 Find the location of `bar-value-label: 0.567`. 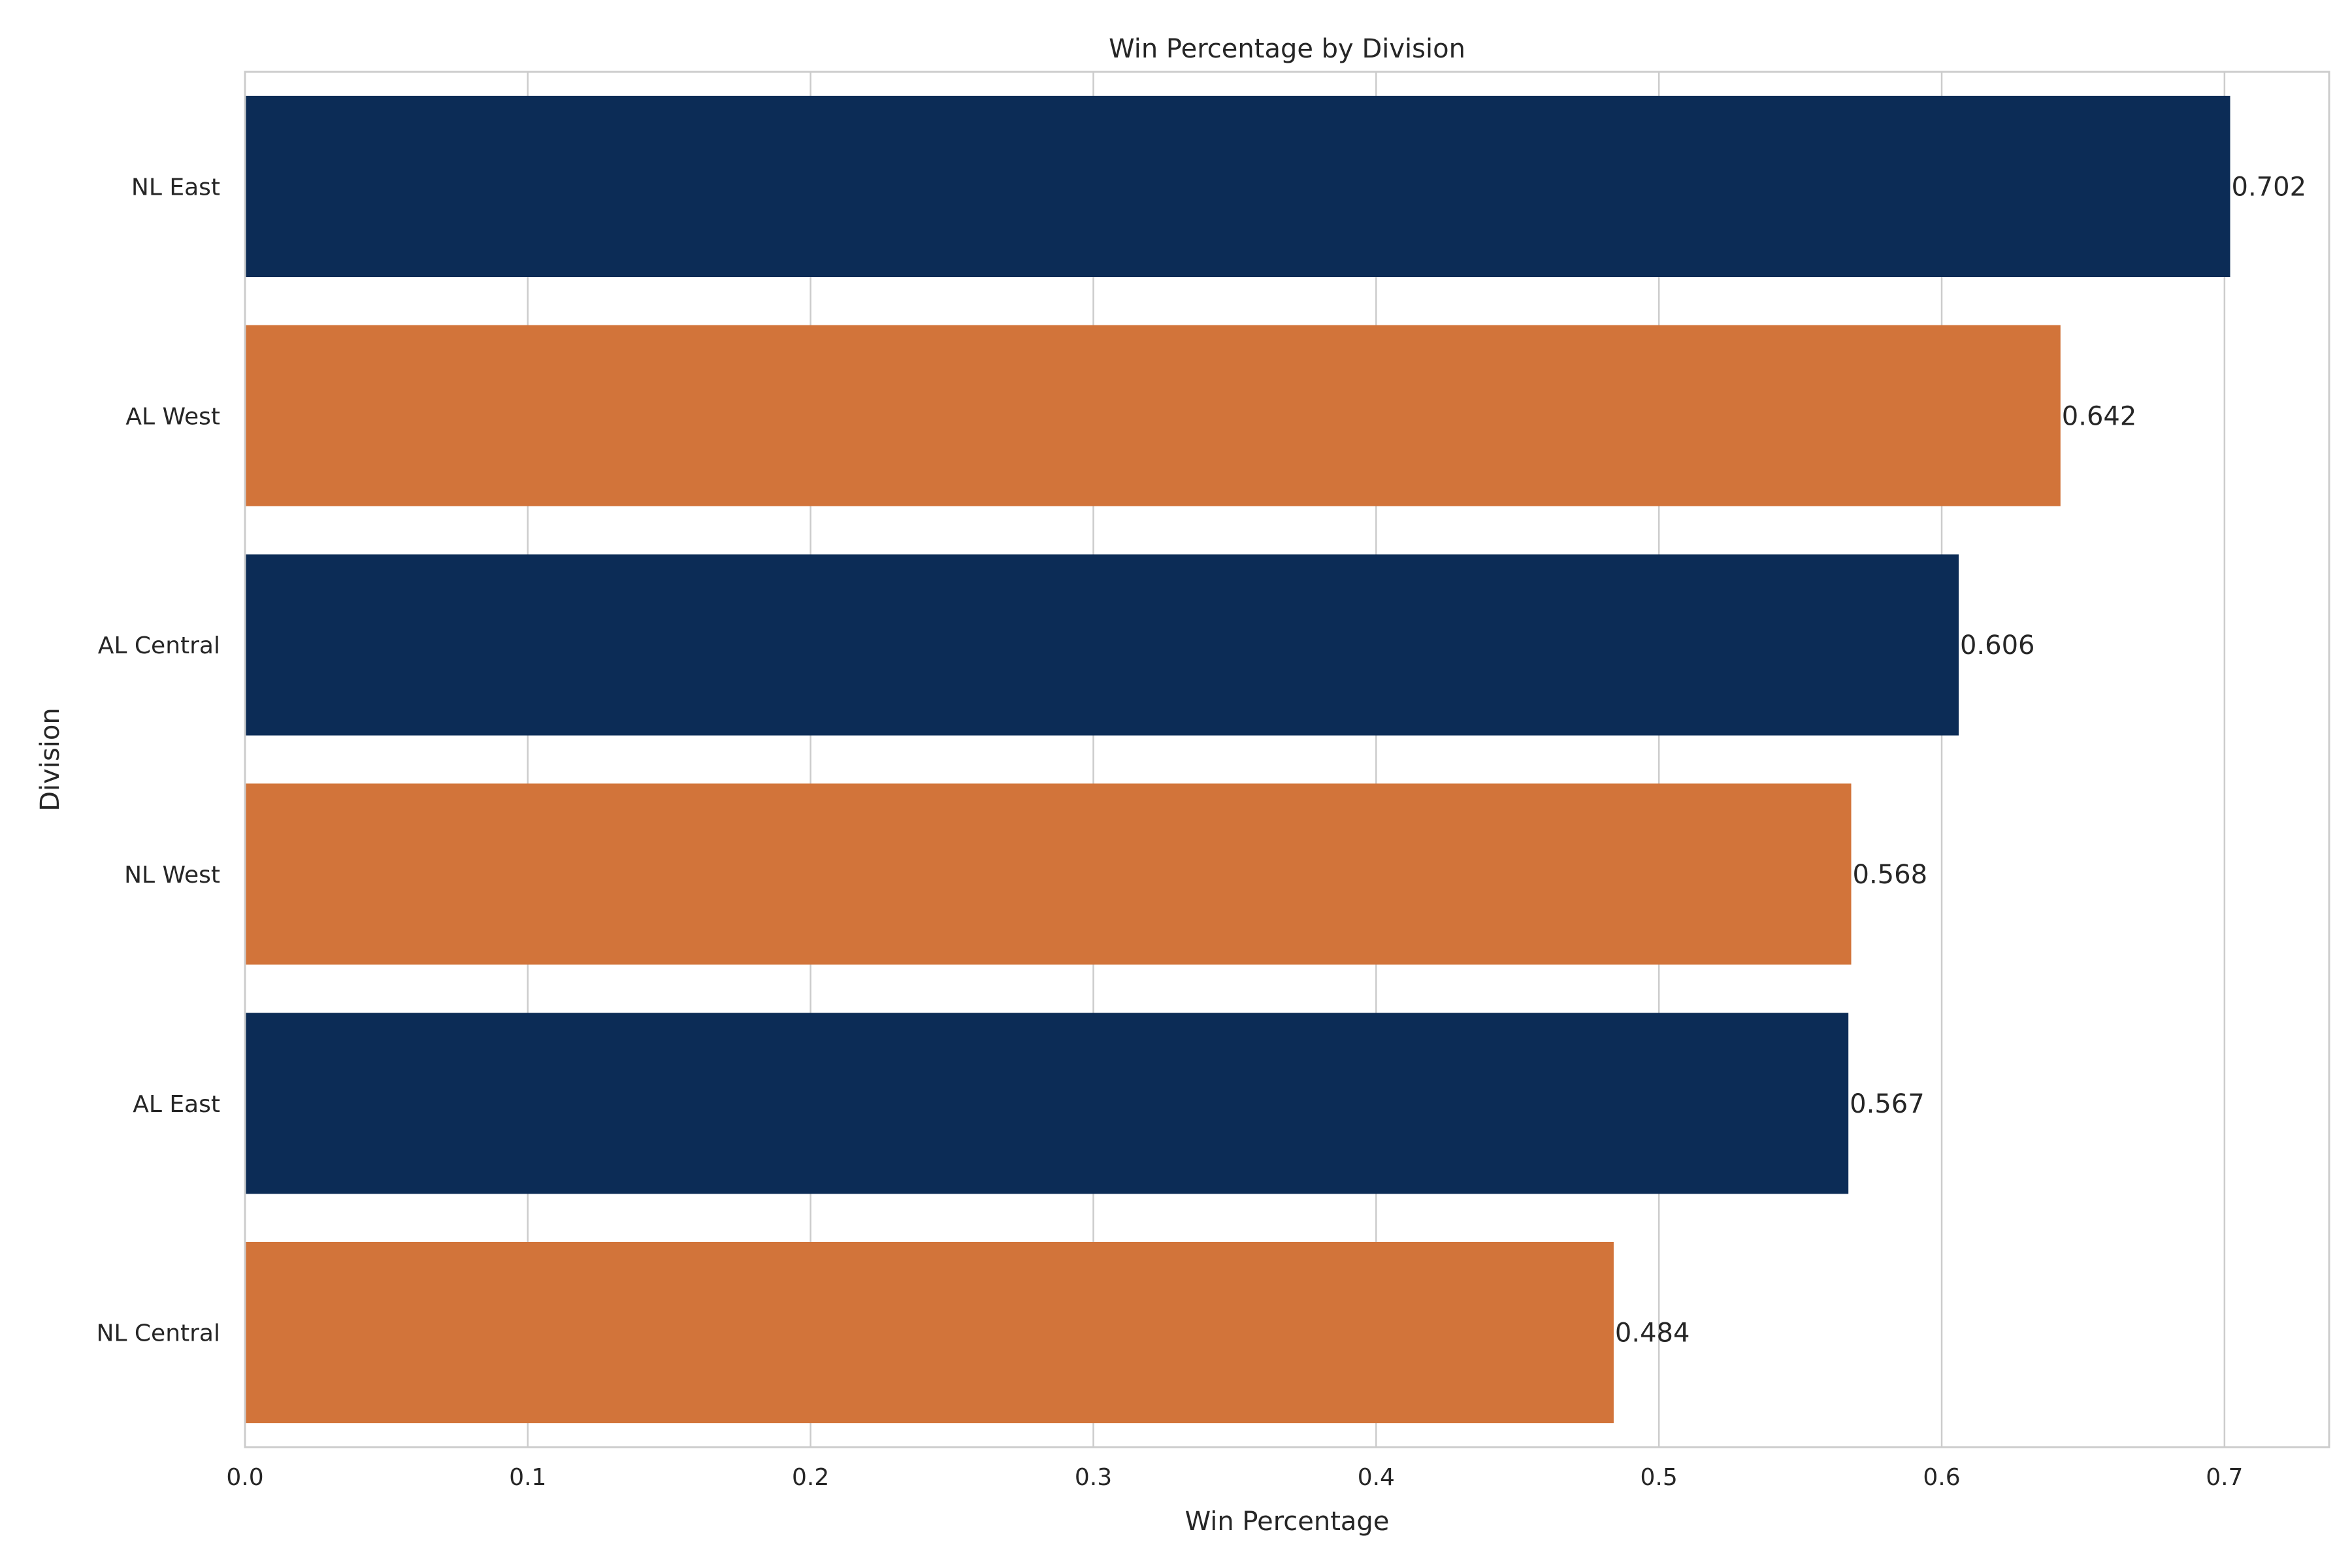

bar-value-label: 0.567 is located at coordinates (1887, 1104).